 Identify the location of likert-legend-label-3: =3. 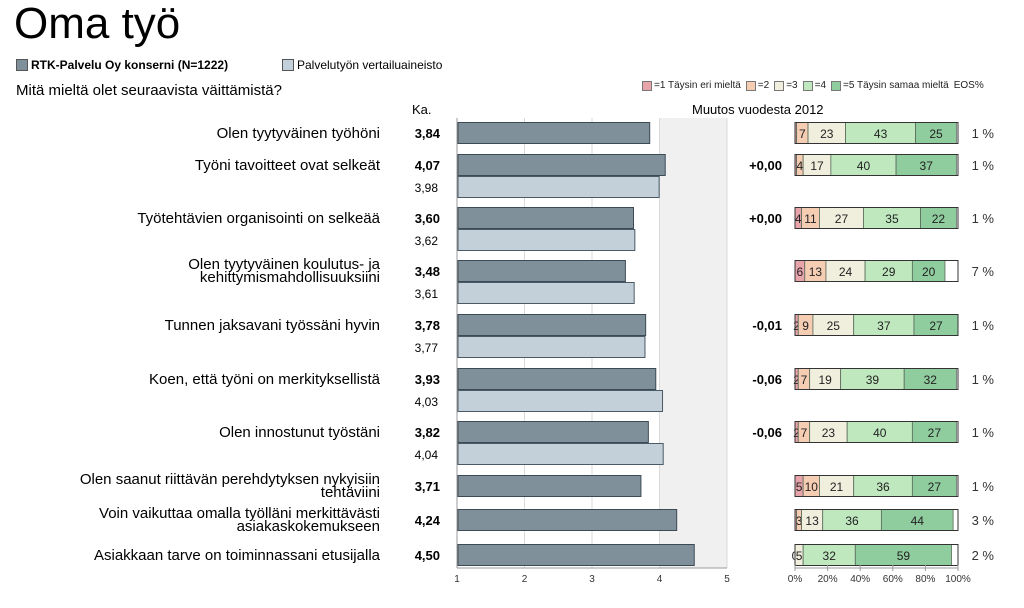
(792, 85).